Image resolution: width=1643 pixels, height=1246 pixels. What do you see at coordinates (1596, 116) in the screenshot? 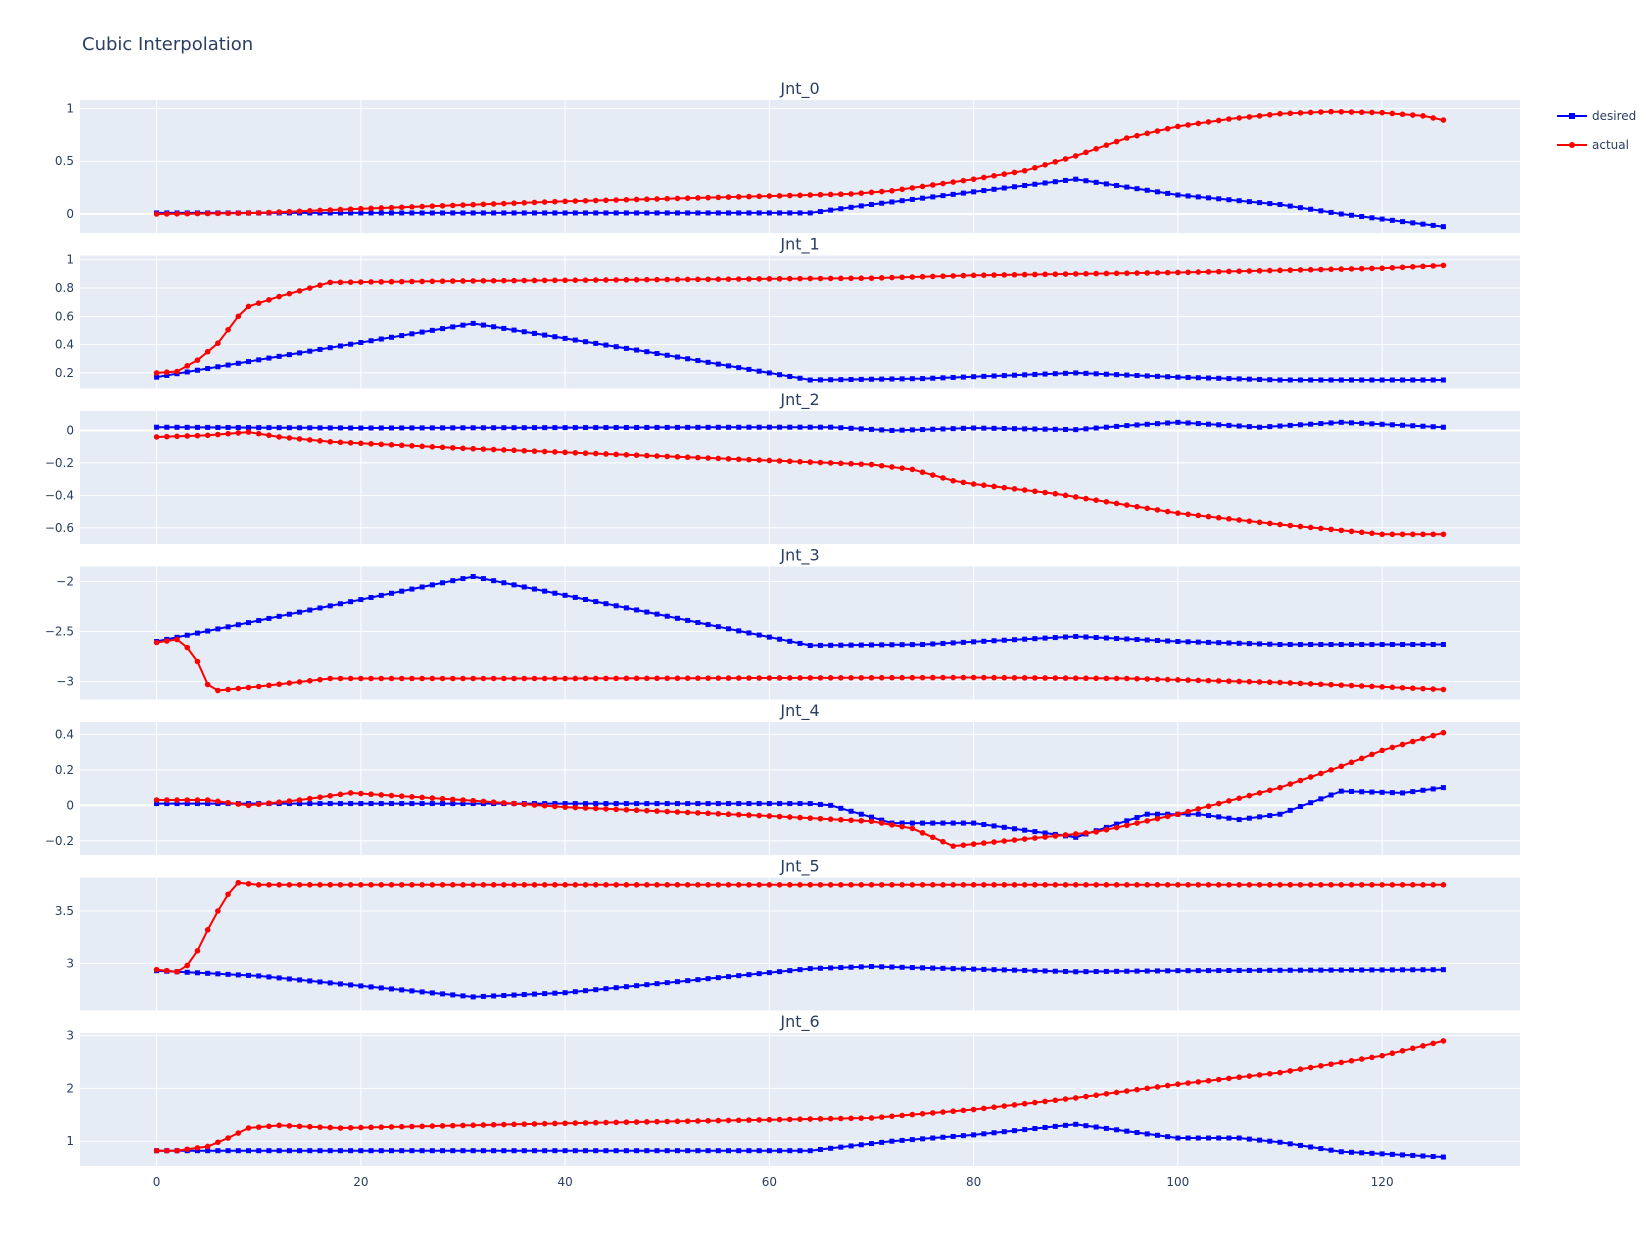
I see `legend-item-desired: desired` at bounding box center [1596, 116].